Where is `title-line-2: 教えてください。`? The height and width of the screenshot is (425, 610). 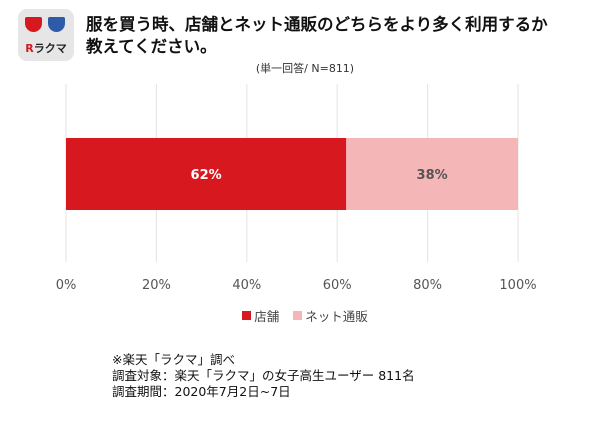 title-line-2: 教えてください。 is located at coordinates (151, 46).